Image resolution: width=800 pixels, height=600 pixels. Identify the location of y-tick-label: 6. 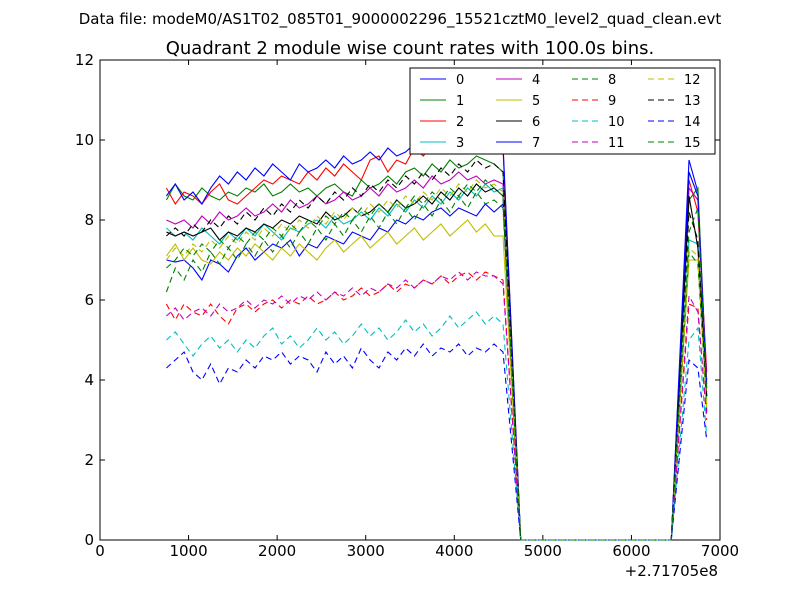
(89, 300).